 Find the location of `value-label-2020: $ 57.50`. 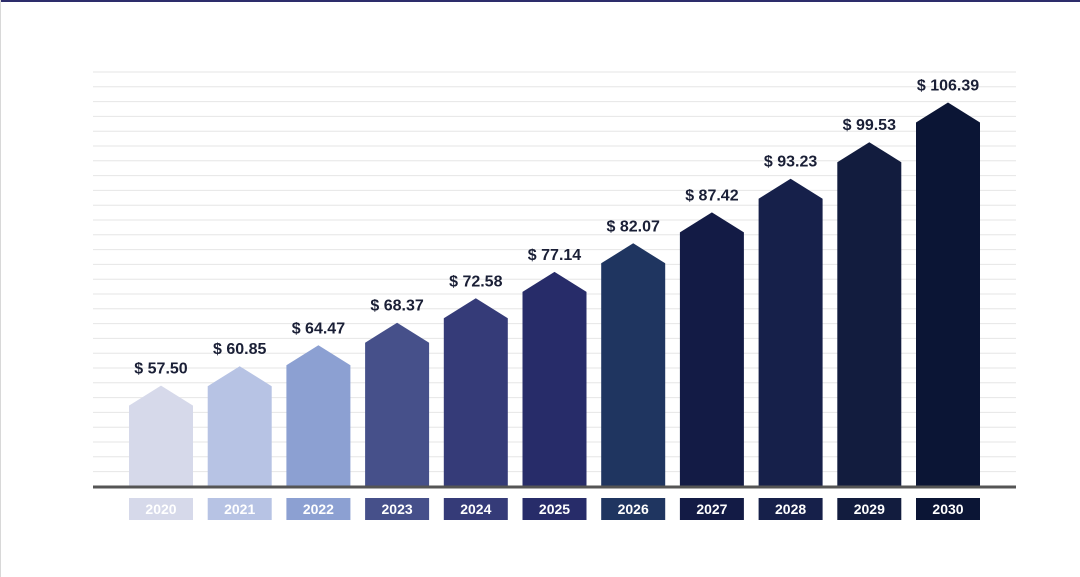

value-label-2020: $ 57.50 is located at coordinates (160, 369).